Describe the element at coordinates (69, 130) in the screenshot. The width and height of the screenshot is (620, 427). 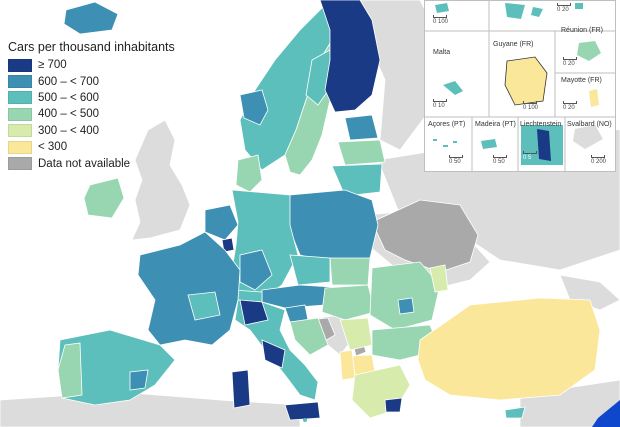
I see `legend-label: 300 – < 400` at that location.